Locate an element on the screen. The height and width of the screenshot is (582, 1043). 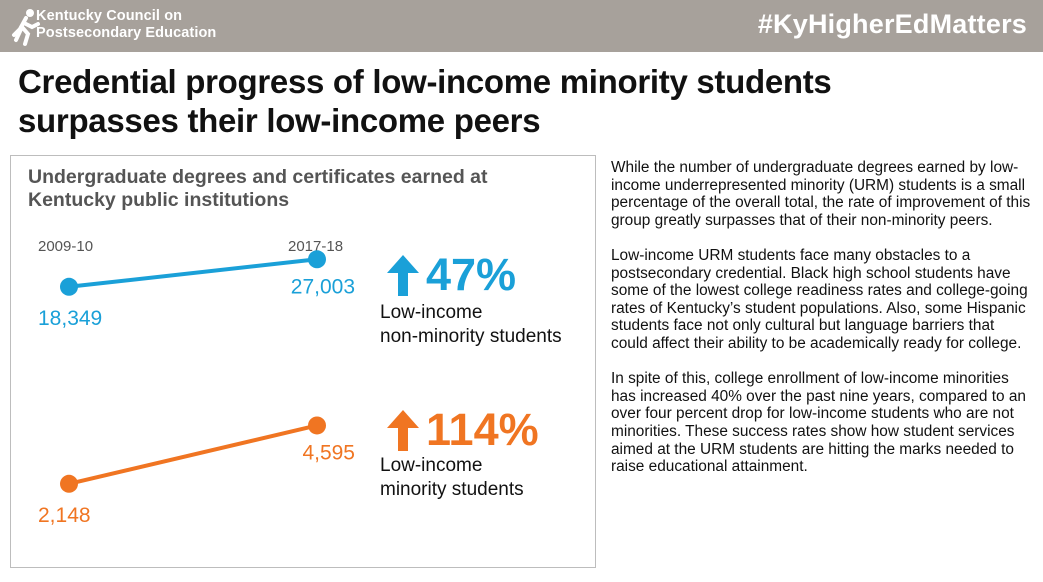
data-label: 18,349 is located at coordinates (70, 318).